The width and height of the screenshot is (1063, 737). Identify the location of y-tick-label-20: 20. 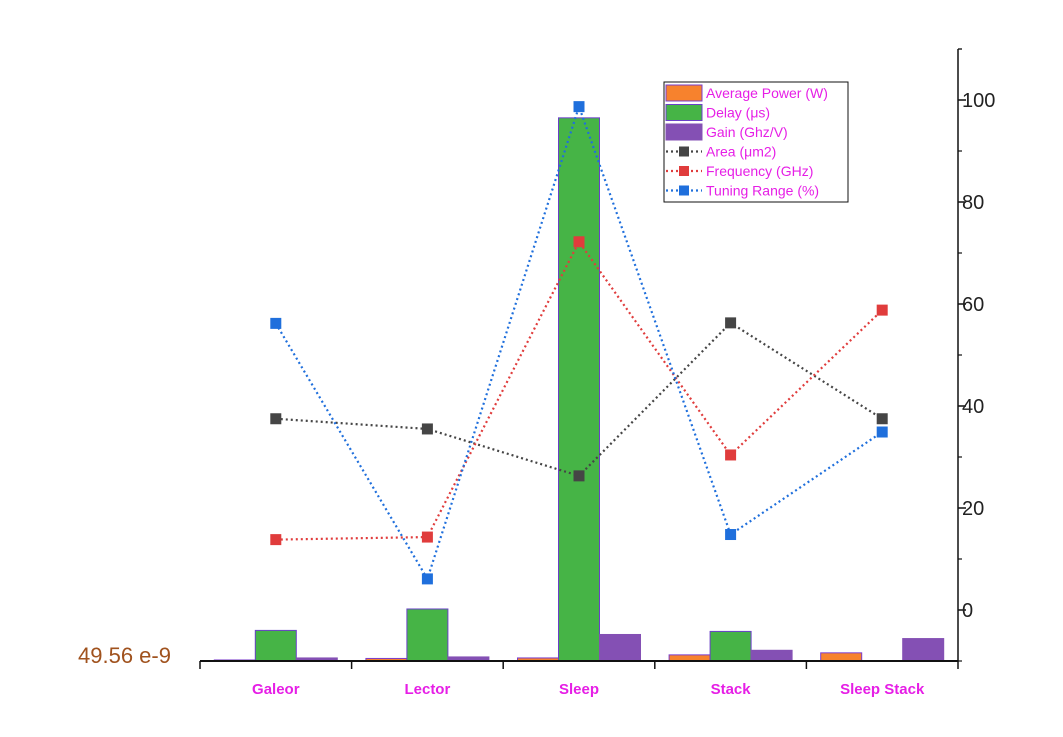
(973, 509).